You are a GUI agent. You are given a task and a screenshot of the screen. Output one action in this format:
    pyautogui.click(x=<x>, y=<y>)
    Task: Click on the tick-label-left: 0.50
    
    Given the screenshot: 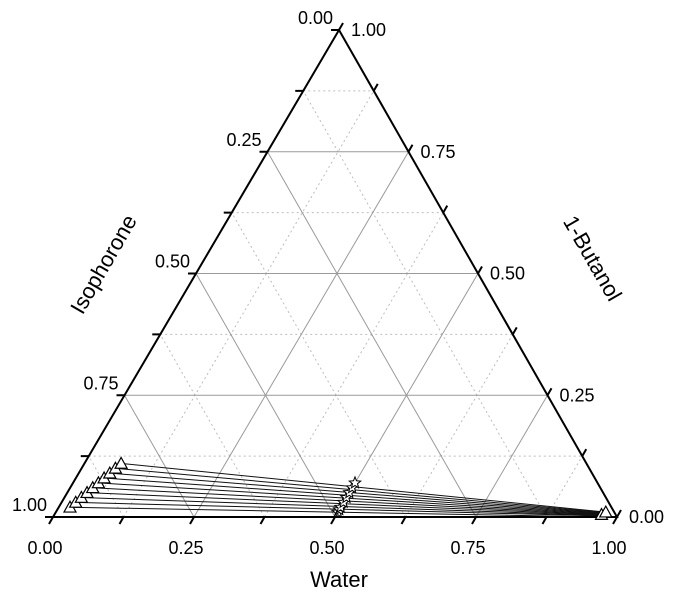 What is the action you would take?
    pyautogui.click(x=172, y=262)
    